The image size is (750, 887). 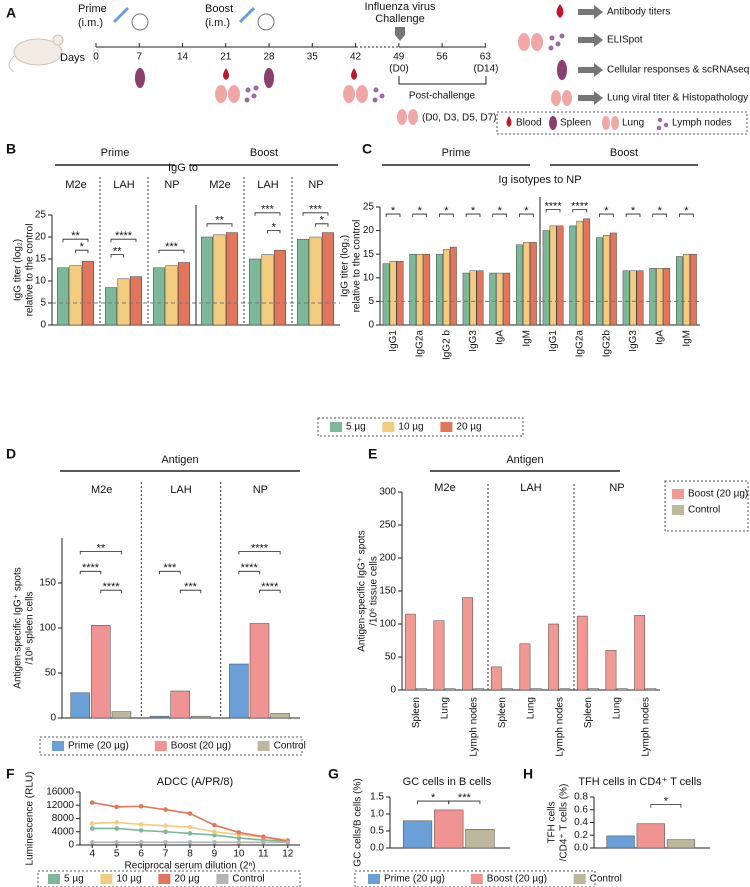 I want to click on x-tick-label: 5, so click(x=117, y=854).